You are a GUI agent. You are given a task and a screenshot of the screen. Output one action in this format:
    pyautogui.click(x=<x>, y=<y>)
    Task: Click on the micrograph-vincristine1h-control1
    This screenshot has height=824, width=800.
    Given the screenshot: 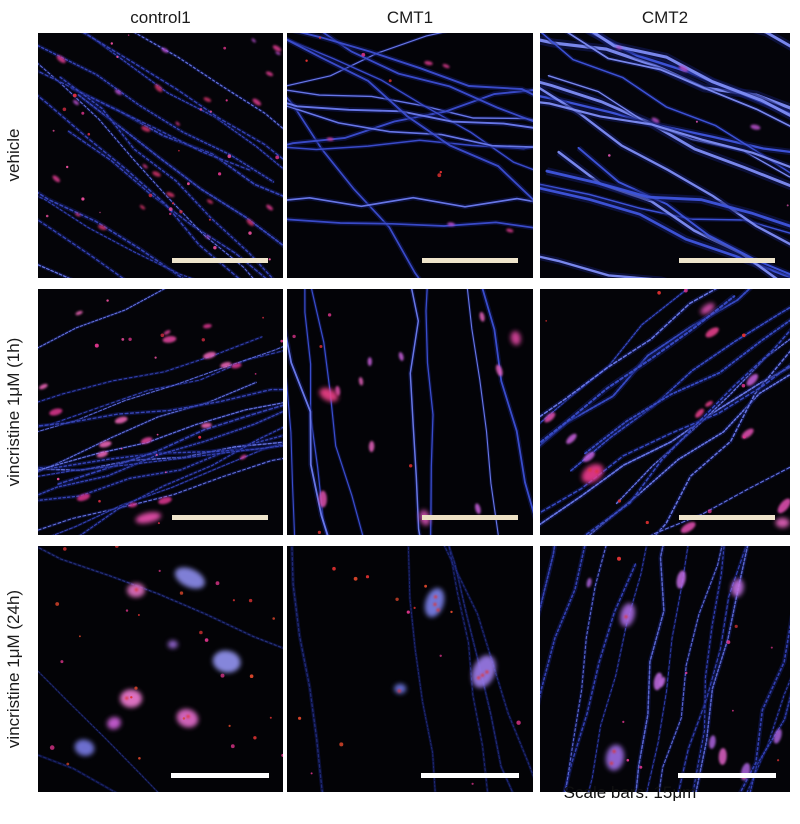 What is the action you would take?
    pyautogui.click(x=160, y=412)
    